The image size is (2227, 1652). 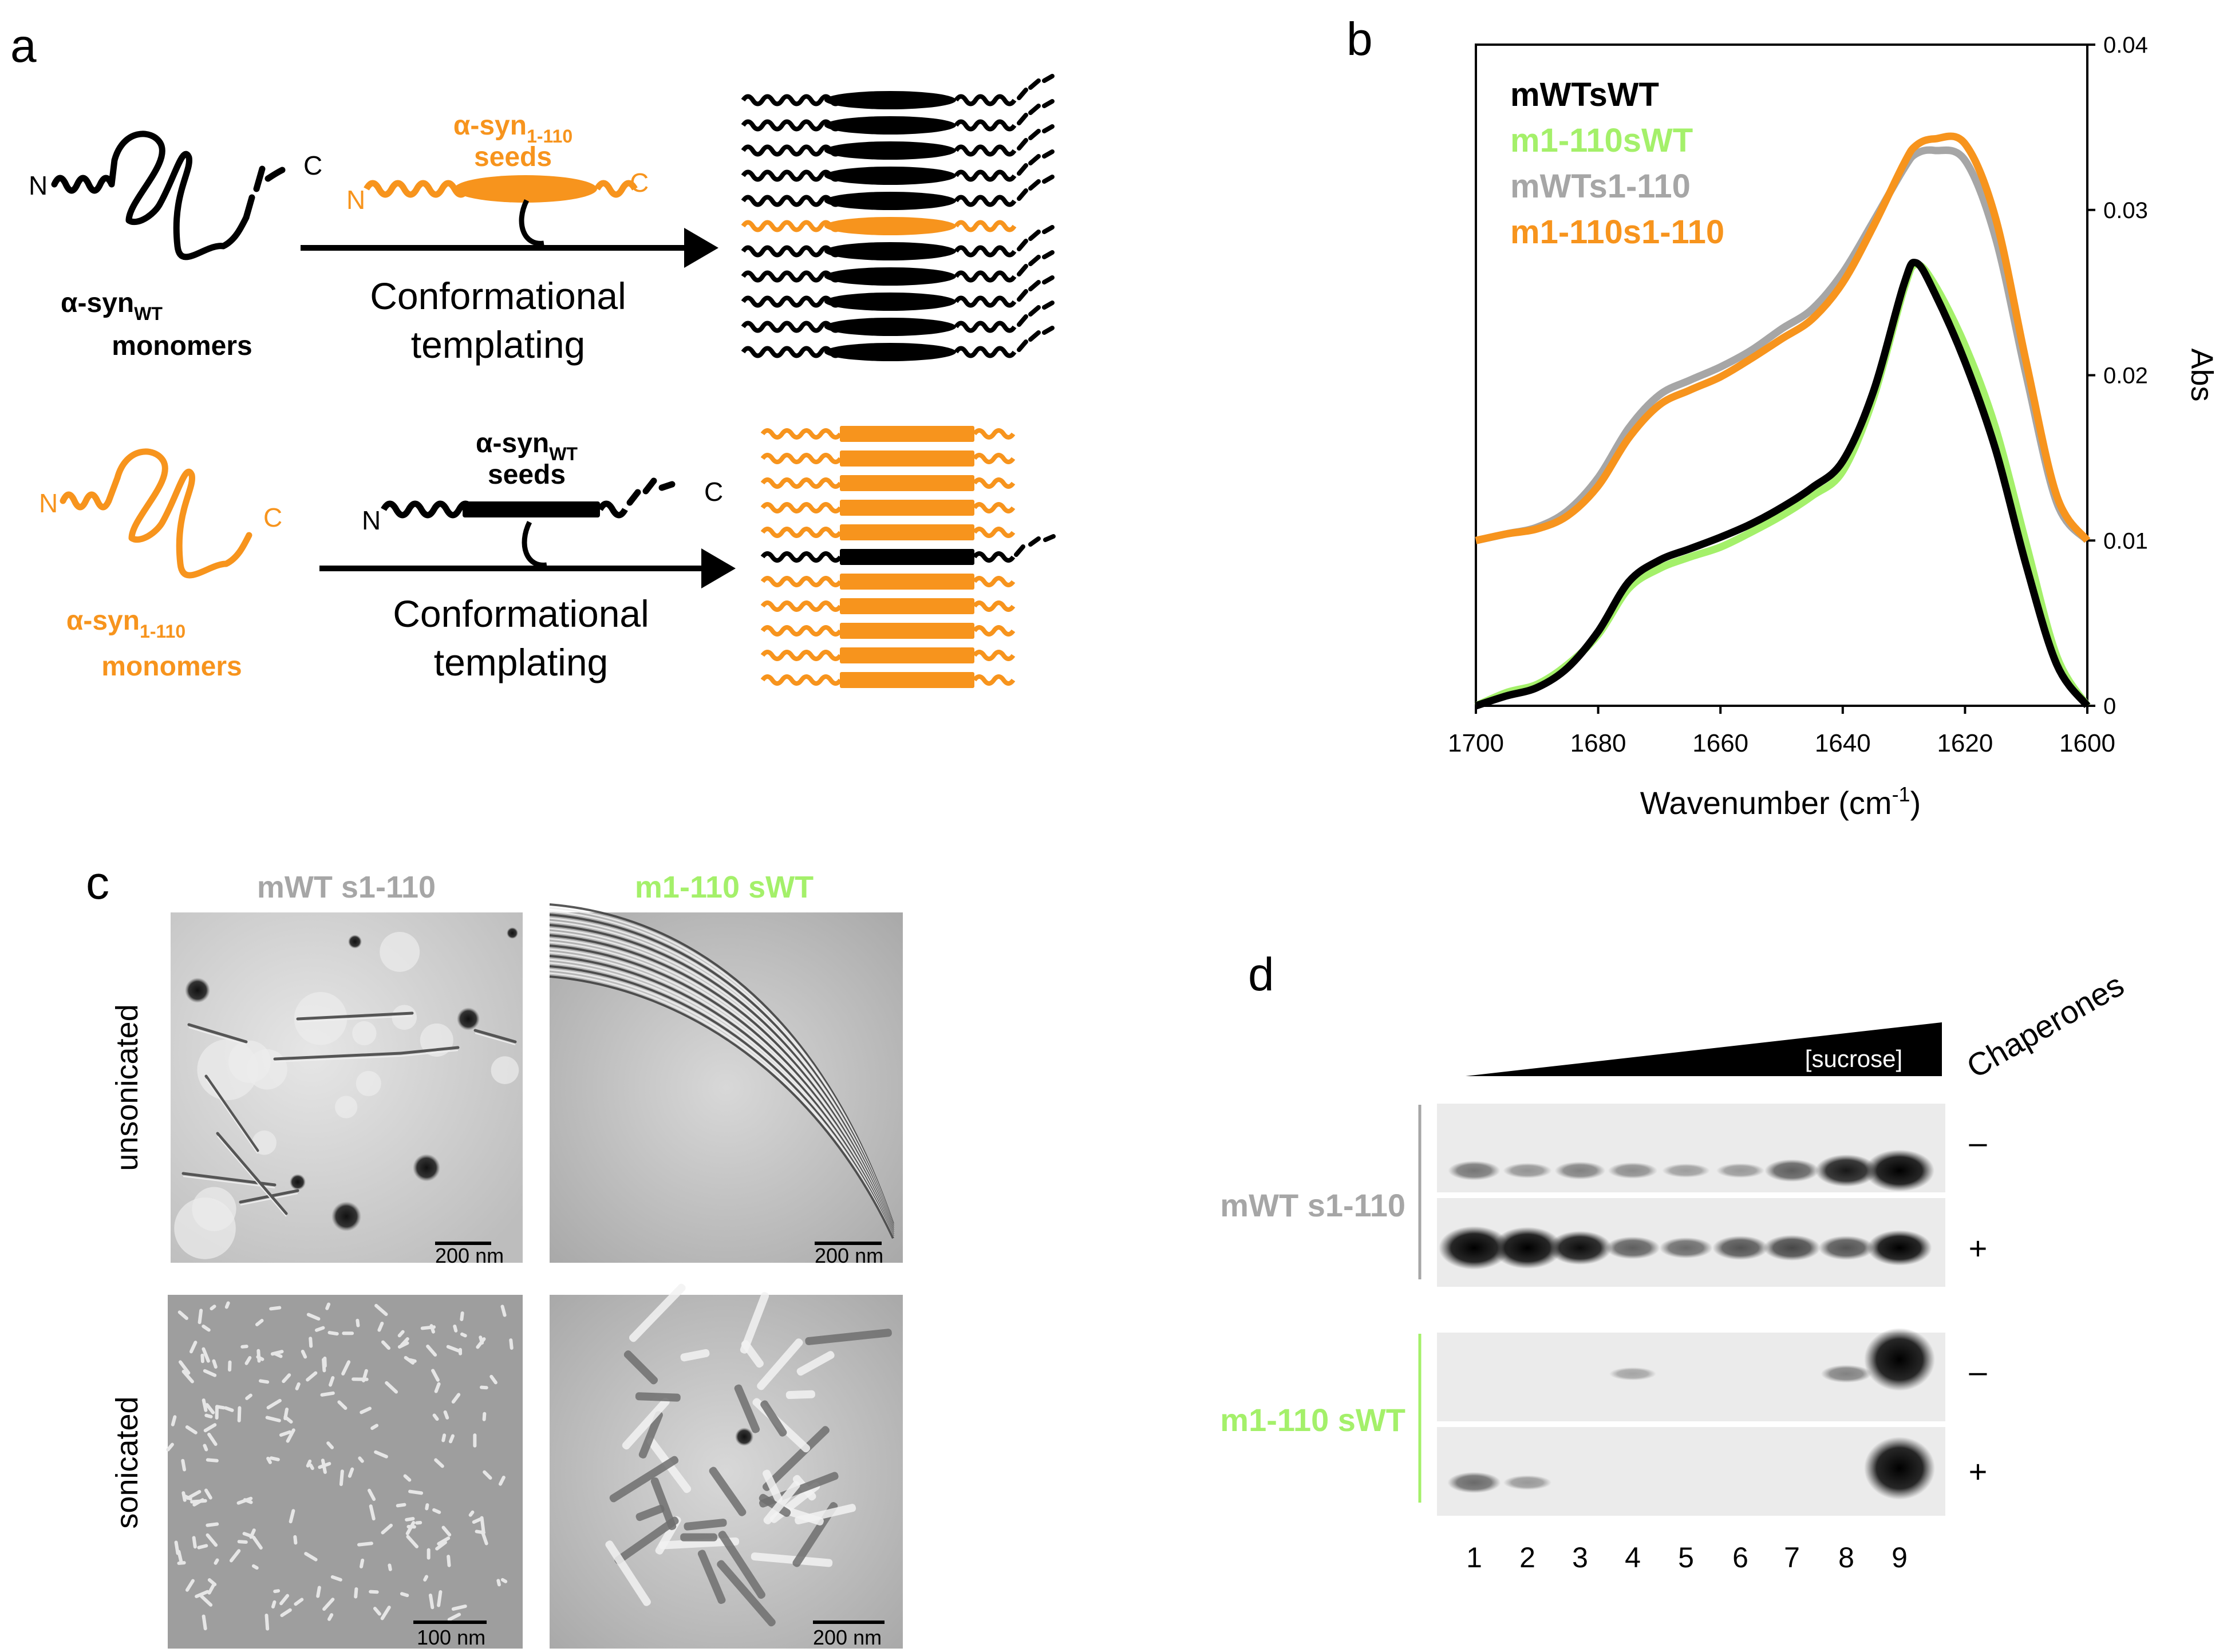 I want to click on em-image-unsonicated-mwt: 200 nm, so click(x=347, y=1089).